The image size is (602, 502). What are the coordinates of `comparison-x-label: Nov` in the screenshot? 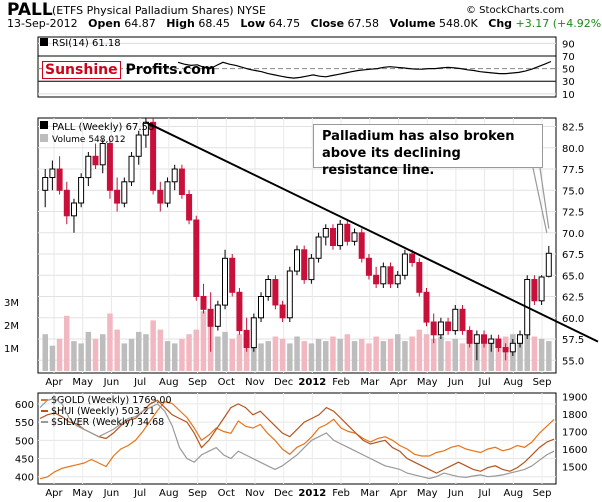 It's located at (255, 493).